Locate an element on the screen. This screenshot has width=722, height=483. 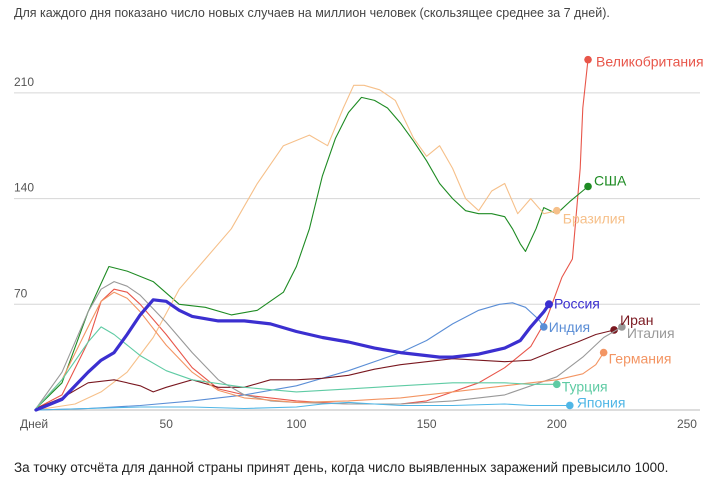
x-tick-label: 200 is located at coordinates (557, 424).